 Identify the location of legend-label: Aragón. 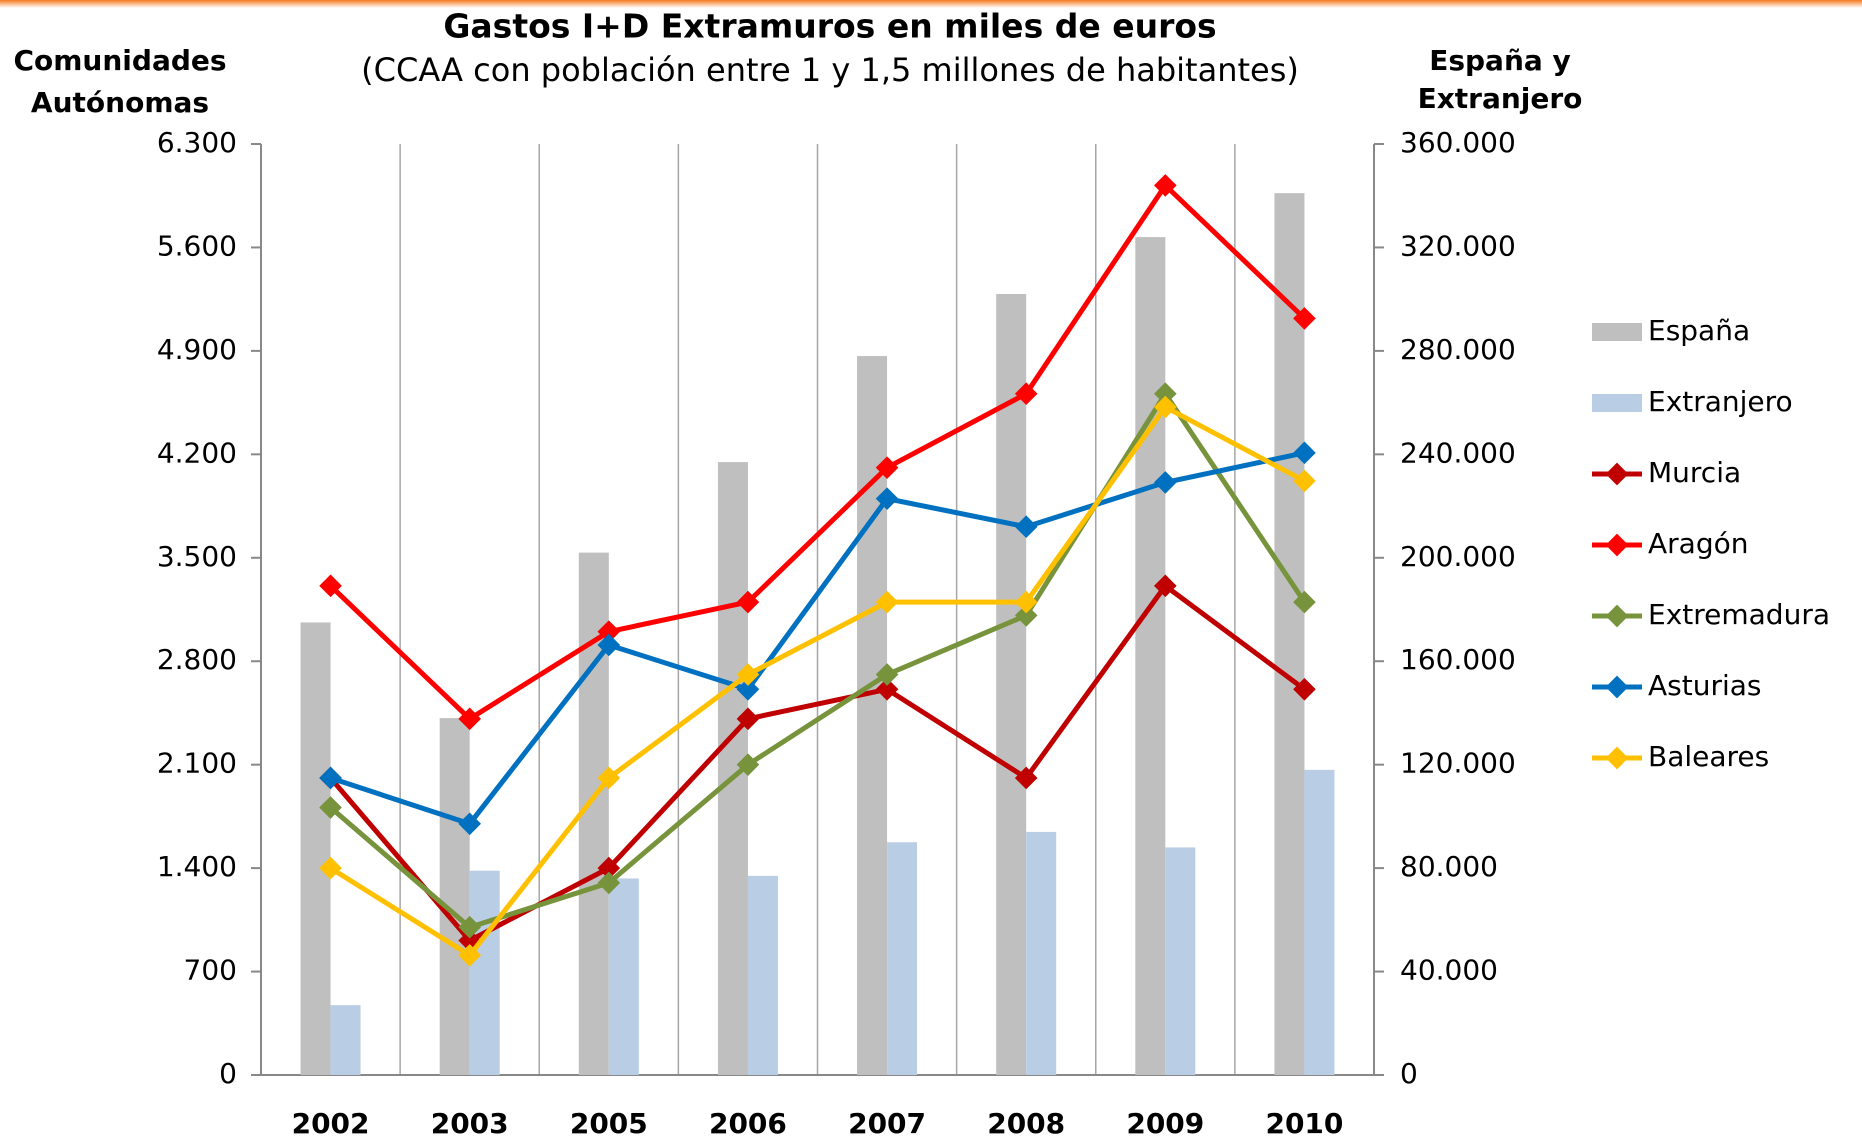
(1698, 543).